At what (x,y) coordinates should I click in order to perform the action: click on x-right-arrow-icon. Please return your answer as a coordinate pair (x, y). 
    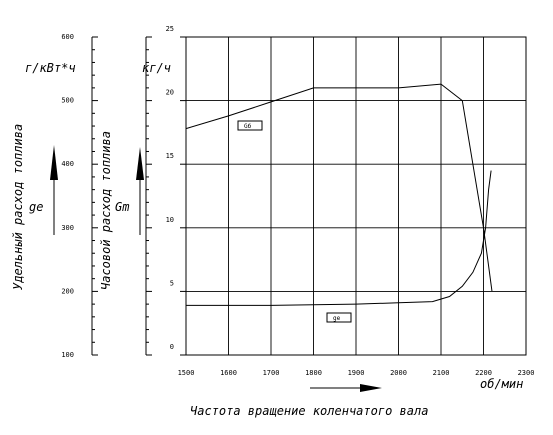
    Looking at the image, I should click on (346, 388).